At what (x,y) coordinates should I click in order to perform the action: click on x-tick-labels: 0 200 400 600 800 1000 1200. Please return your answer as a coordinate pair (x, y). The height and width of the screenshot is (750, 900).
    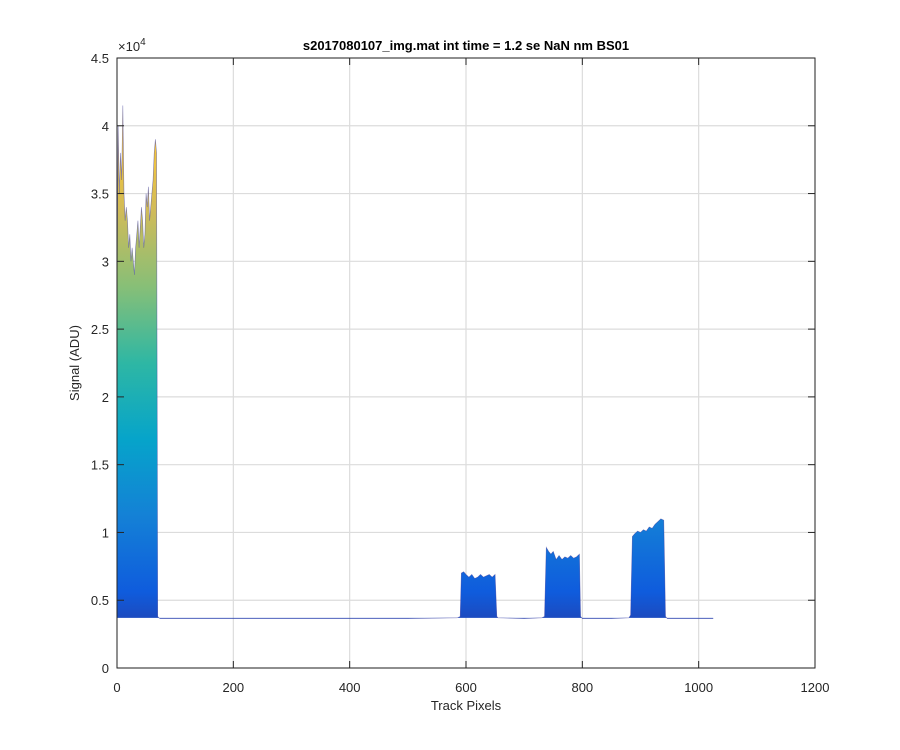
    Looking at the image, I should click on (471, 687).